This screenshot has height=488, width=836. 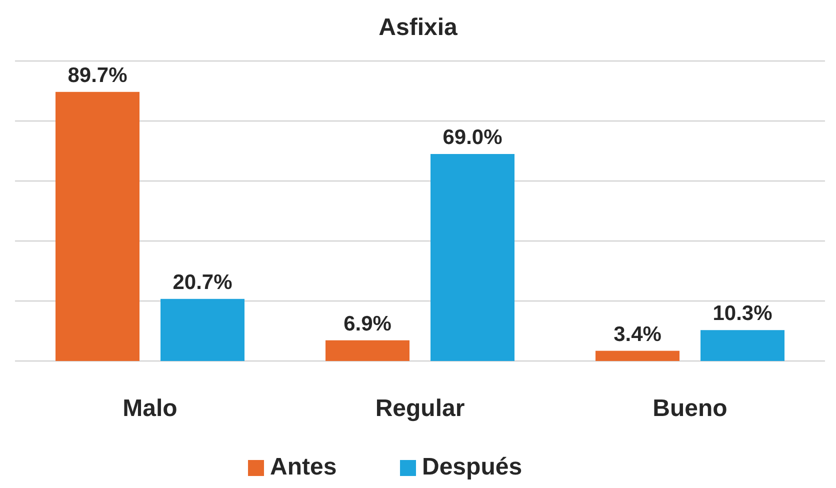 What do you see at coordinates (742, 314) in the screenshot?
I see `data-label: 10.3%` at bounding box center [742, 314].